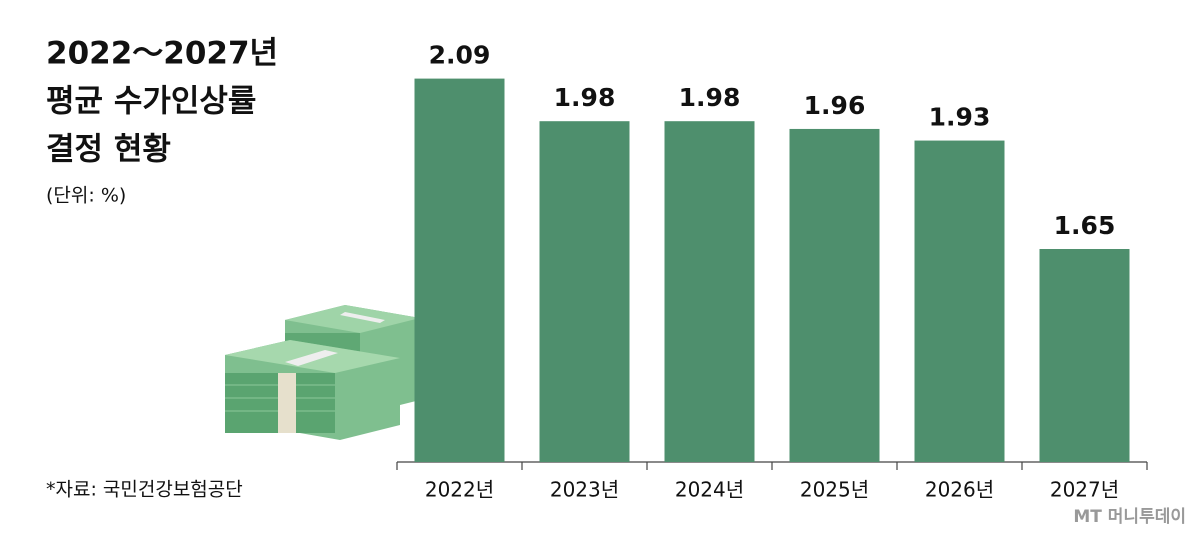 The width and height of the screenshot is (1200, 539). I want to click on source-note: *자료: 국민건강보험공단, so click(144, 490).